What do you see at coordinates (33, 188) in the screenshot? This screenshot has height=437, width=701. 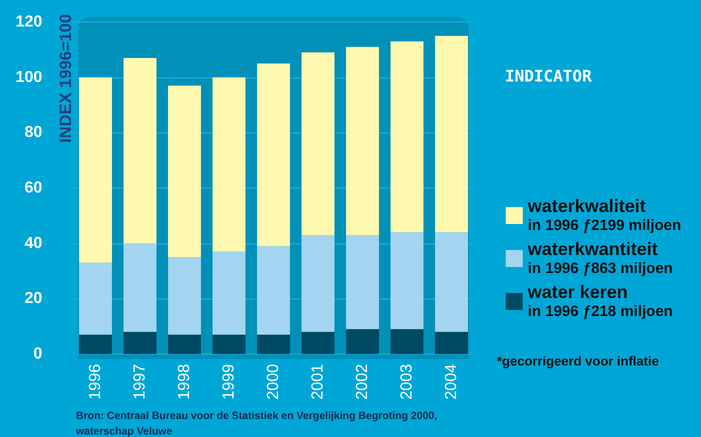 I see `y-tick-label: 60` at bounding box center [33, 188].